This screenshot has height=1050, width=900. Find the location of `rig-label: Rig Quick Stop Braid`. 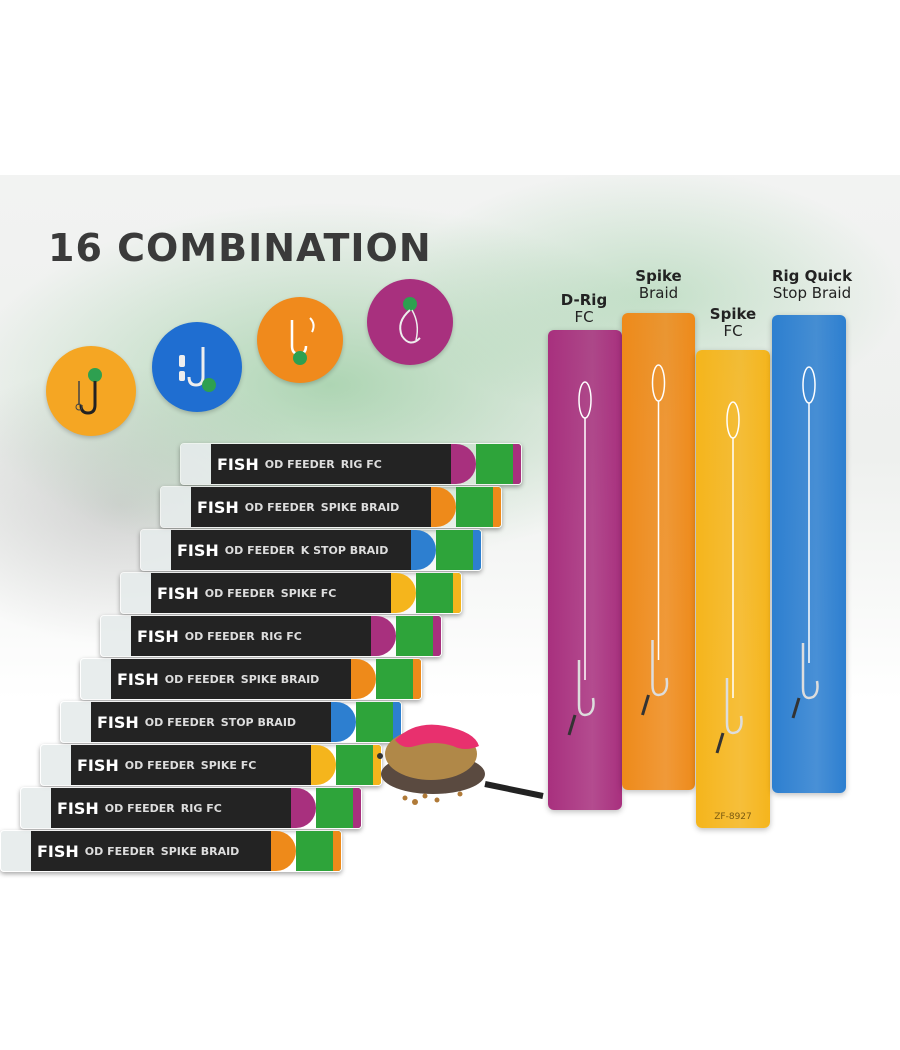

rig-label: Rig Quick Stop Braid is located at coordinates (812, 285).